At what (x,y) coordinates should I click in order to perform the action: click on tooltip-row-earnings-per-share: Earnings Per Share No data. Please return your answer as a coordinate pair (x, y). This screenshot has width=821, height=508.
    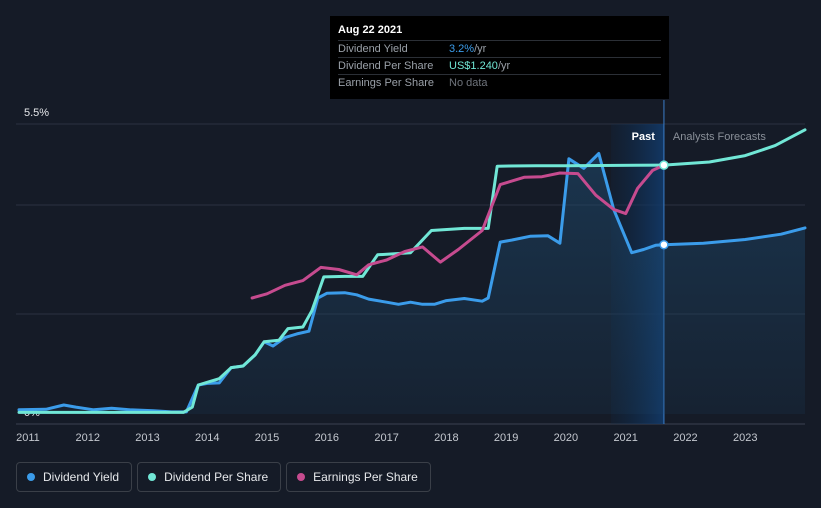
    Looking at the image, I should click on (499, 82).